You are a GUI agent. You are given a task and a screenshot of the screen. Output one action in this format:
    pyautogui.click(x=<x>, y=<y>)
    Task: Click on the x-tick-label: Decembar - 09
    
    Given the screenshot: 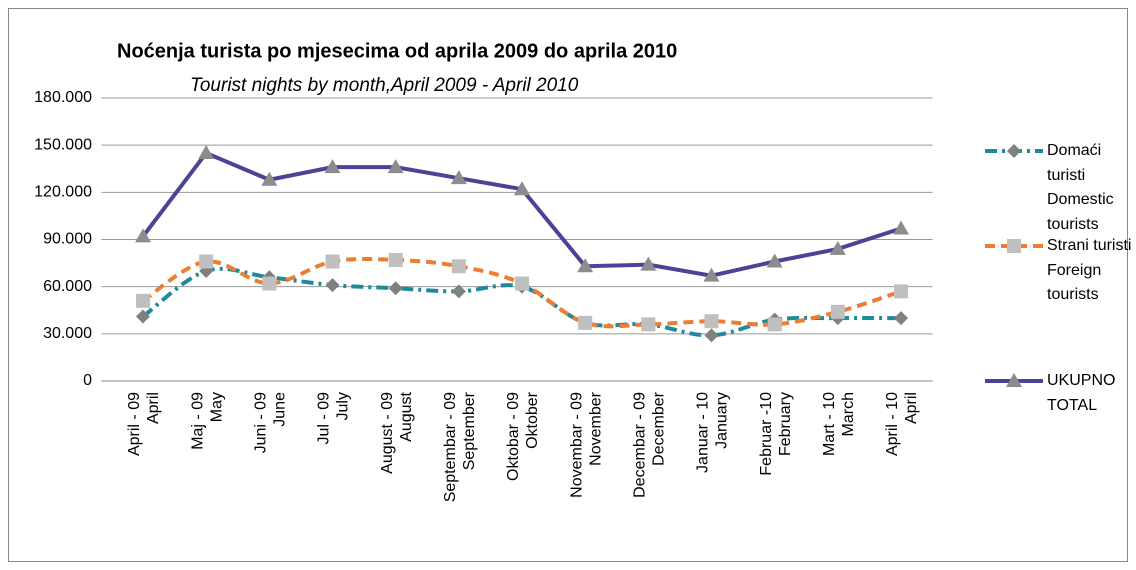 What is the action you would take?
    pyautogui.click(x=640, y=445)
    